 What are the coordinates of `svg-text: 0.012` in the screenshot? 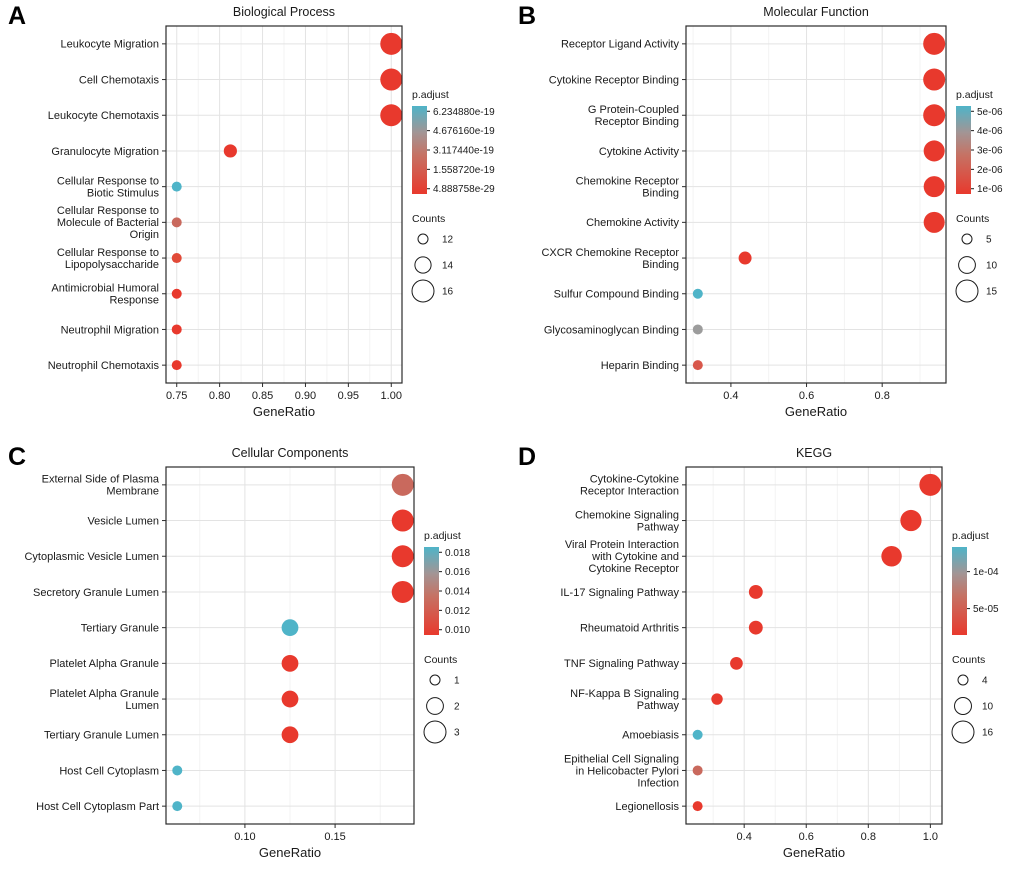 It's located at (457, 611).